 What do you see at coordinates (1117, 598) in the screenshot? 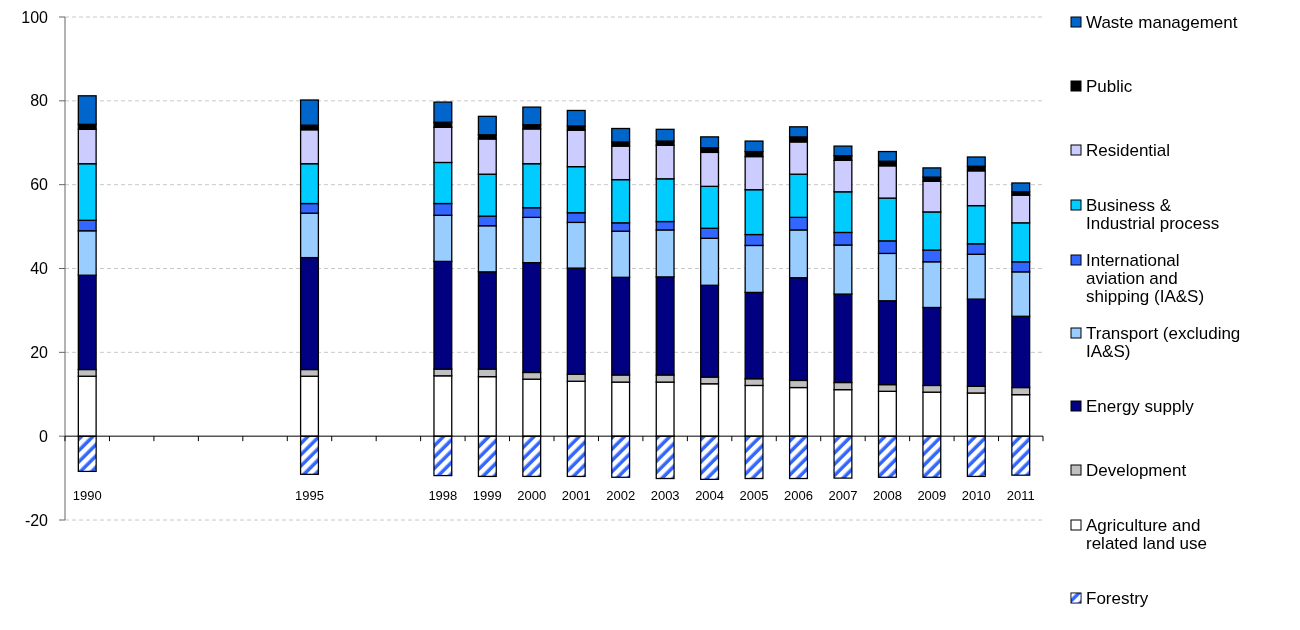
I see `legend-label: Forestry` at bounding box center [1117, 598].